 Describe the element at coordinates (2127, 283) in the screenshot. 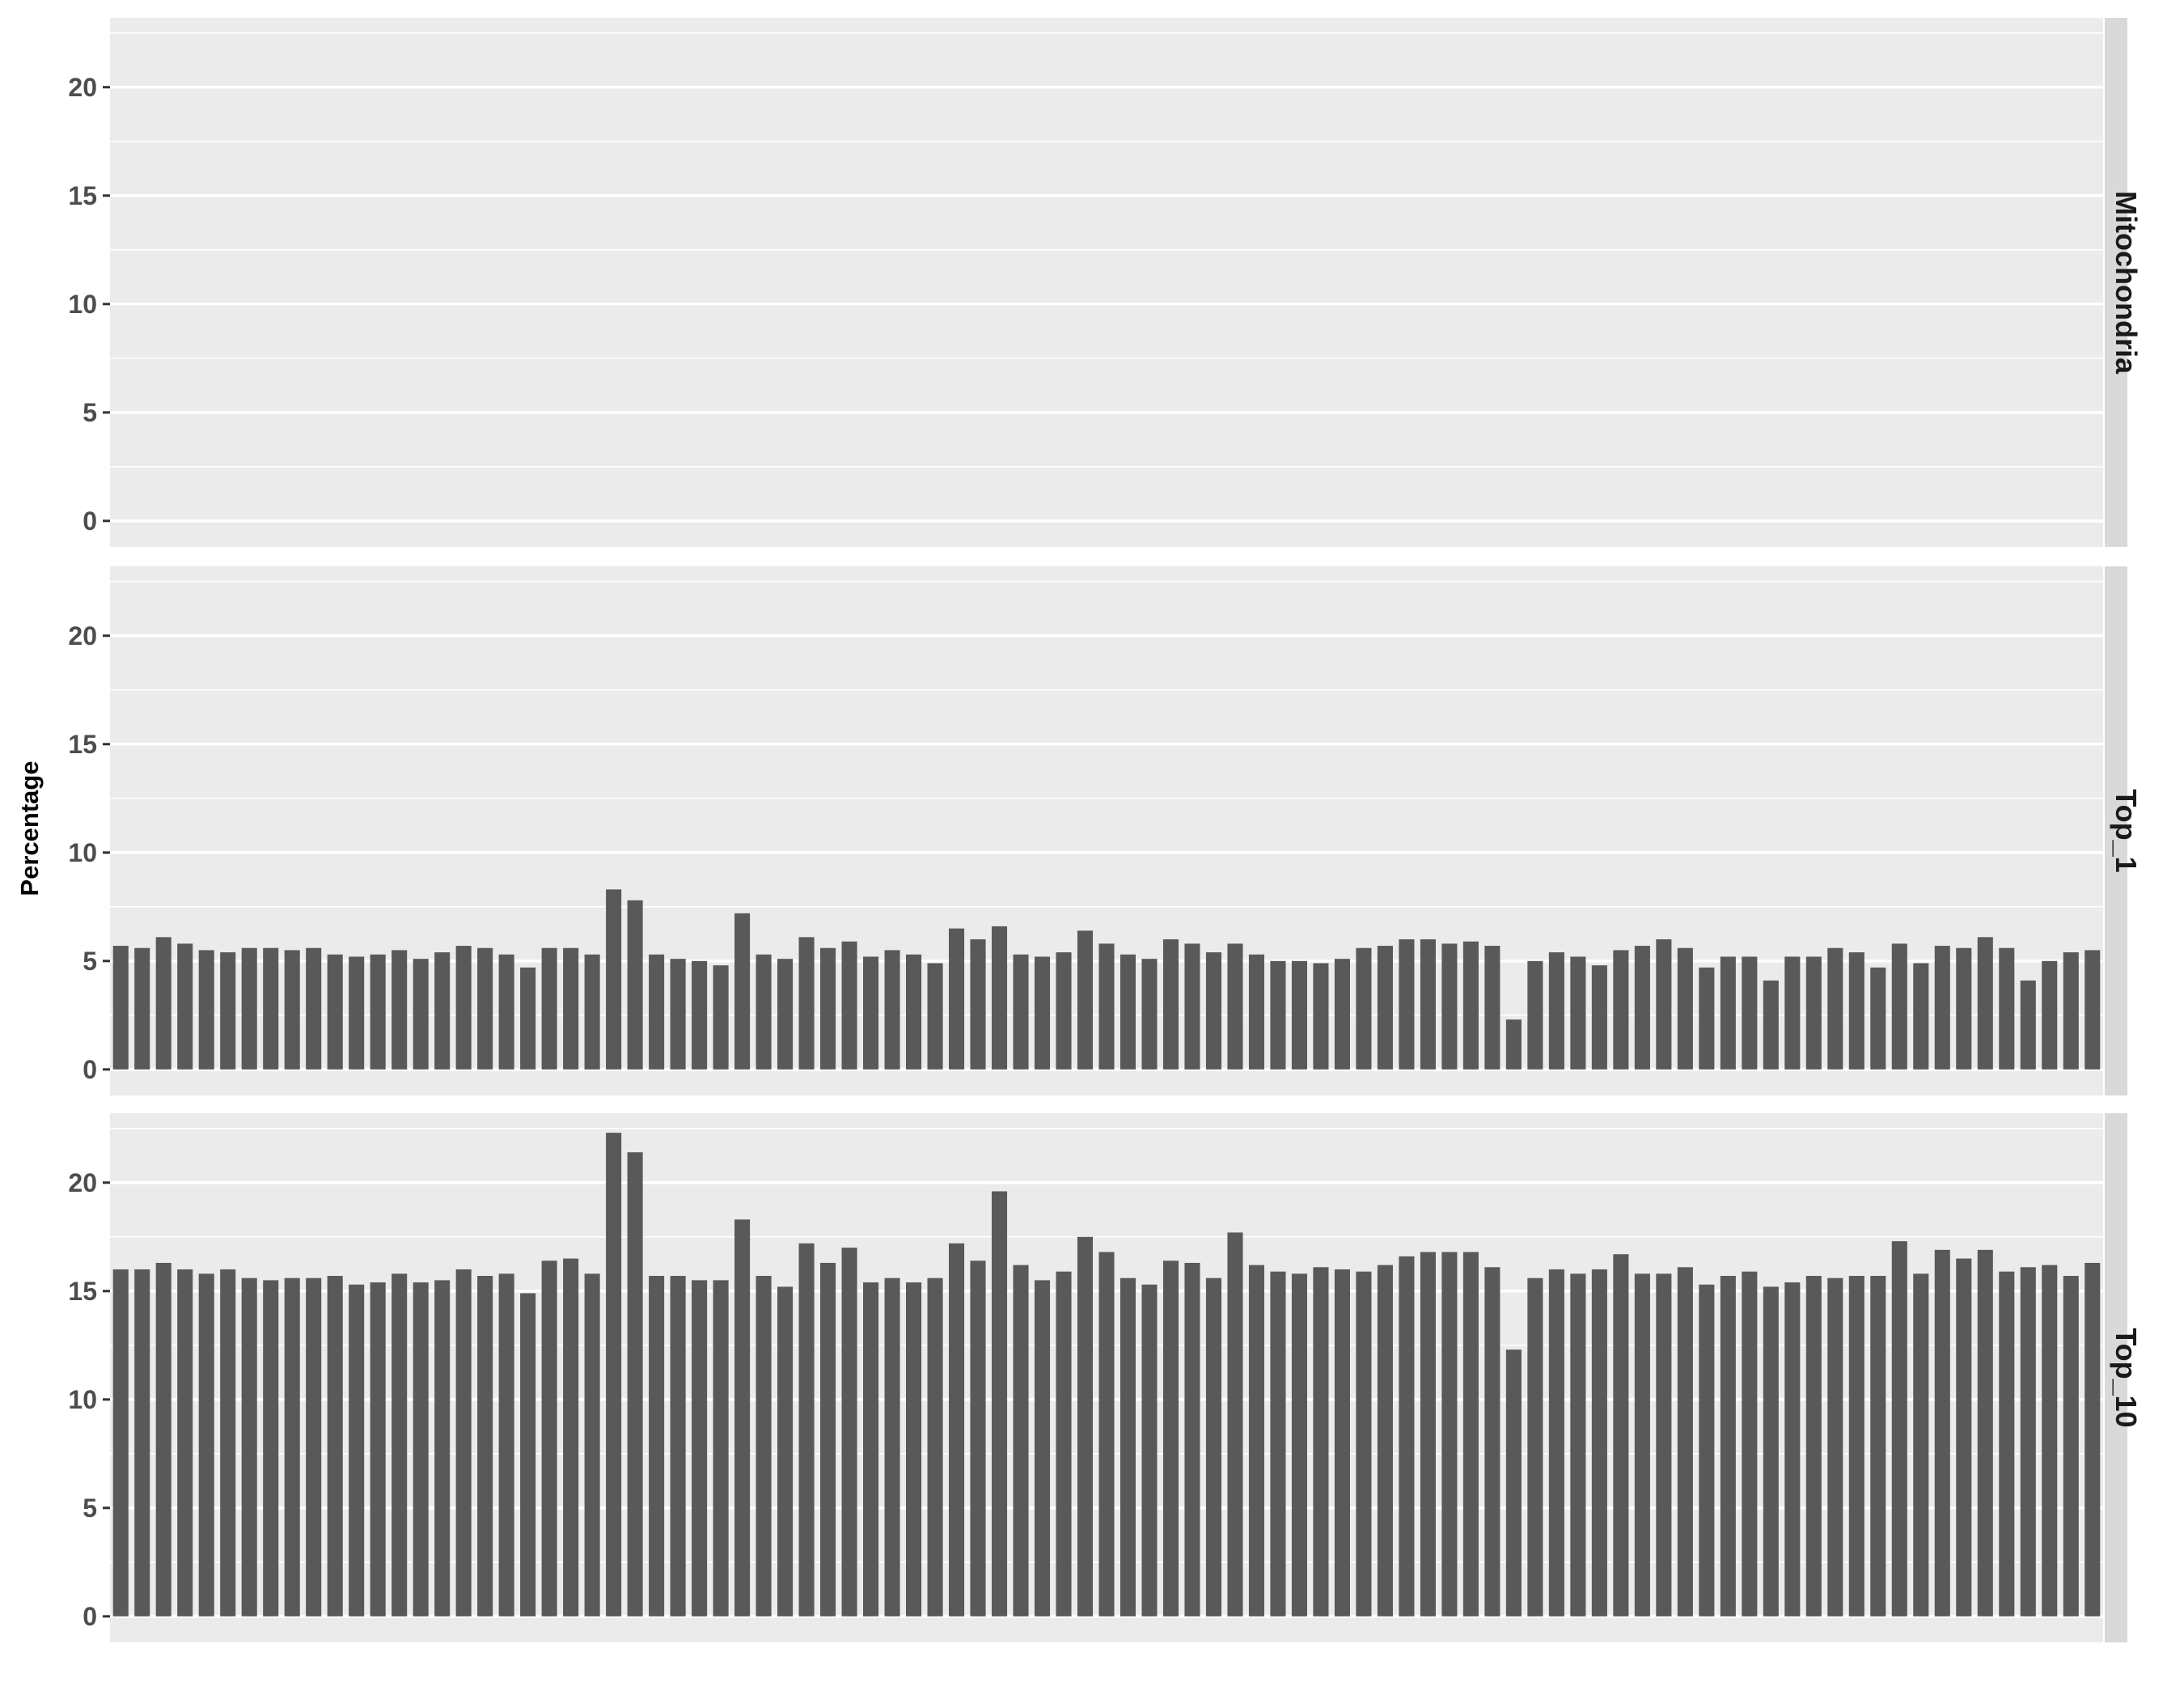

I see `facet-strip-label: Mitochondria` at that location.